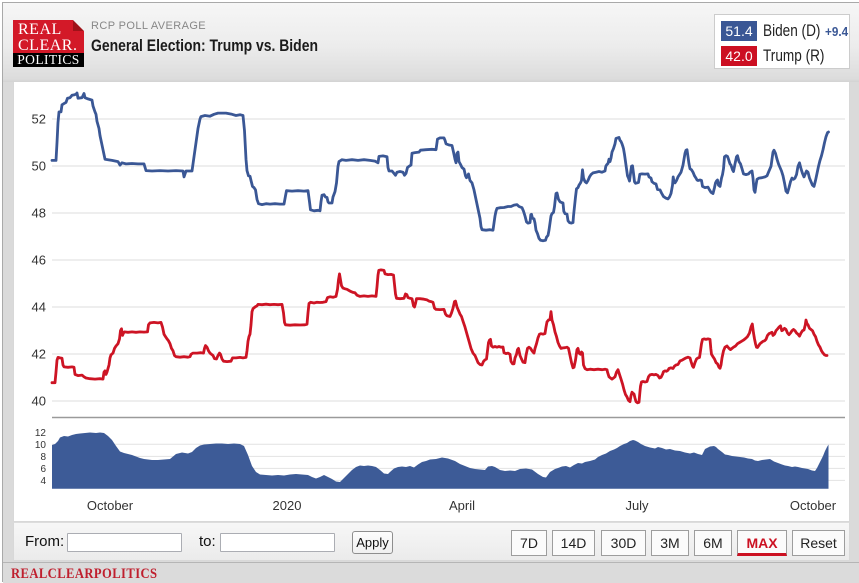 Image resolution: width=859 pixels, height=583 pixels. I want to click on svg-text: 52, so click(39, 119).